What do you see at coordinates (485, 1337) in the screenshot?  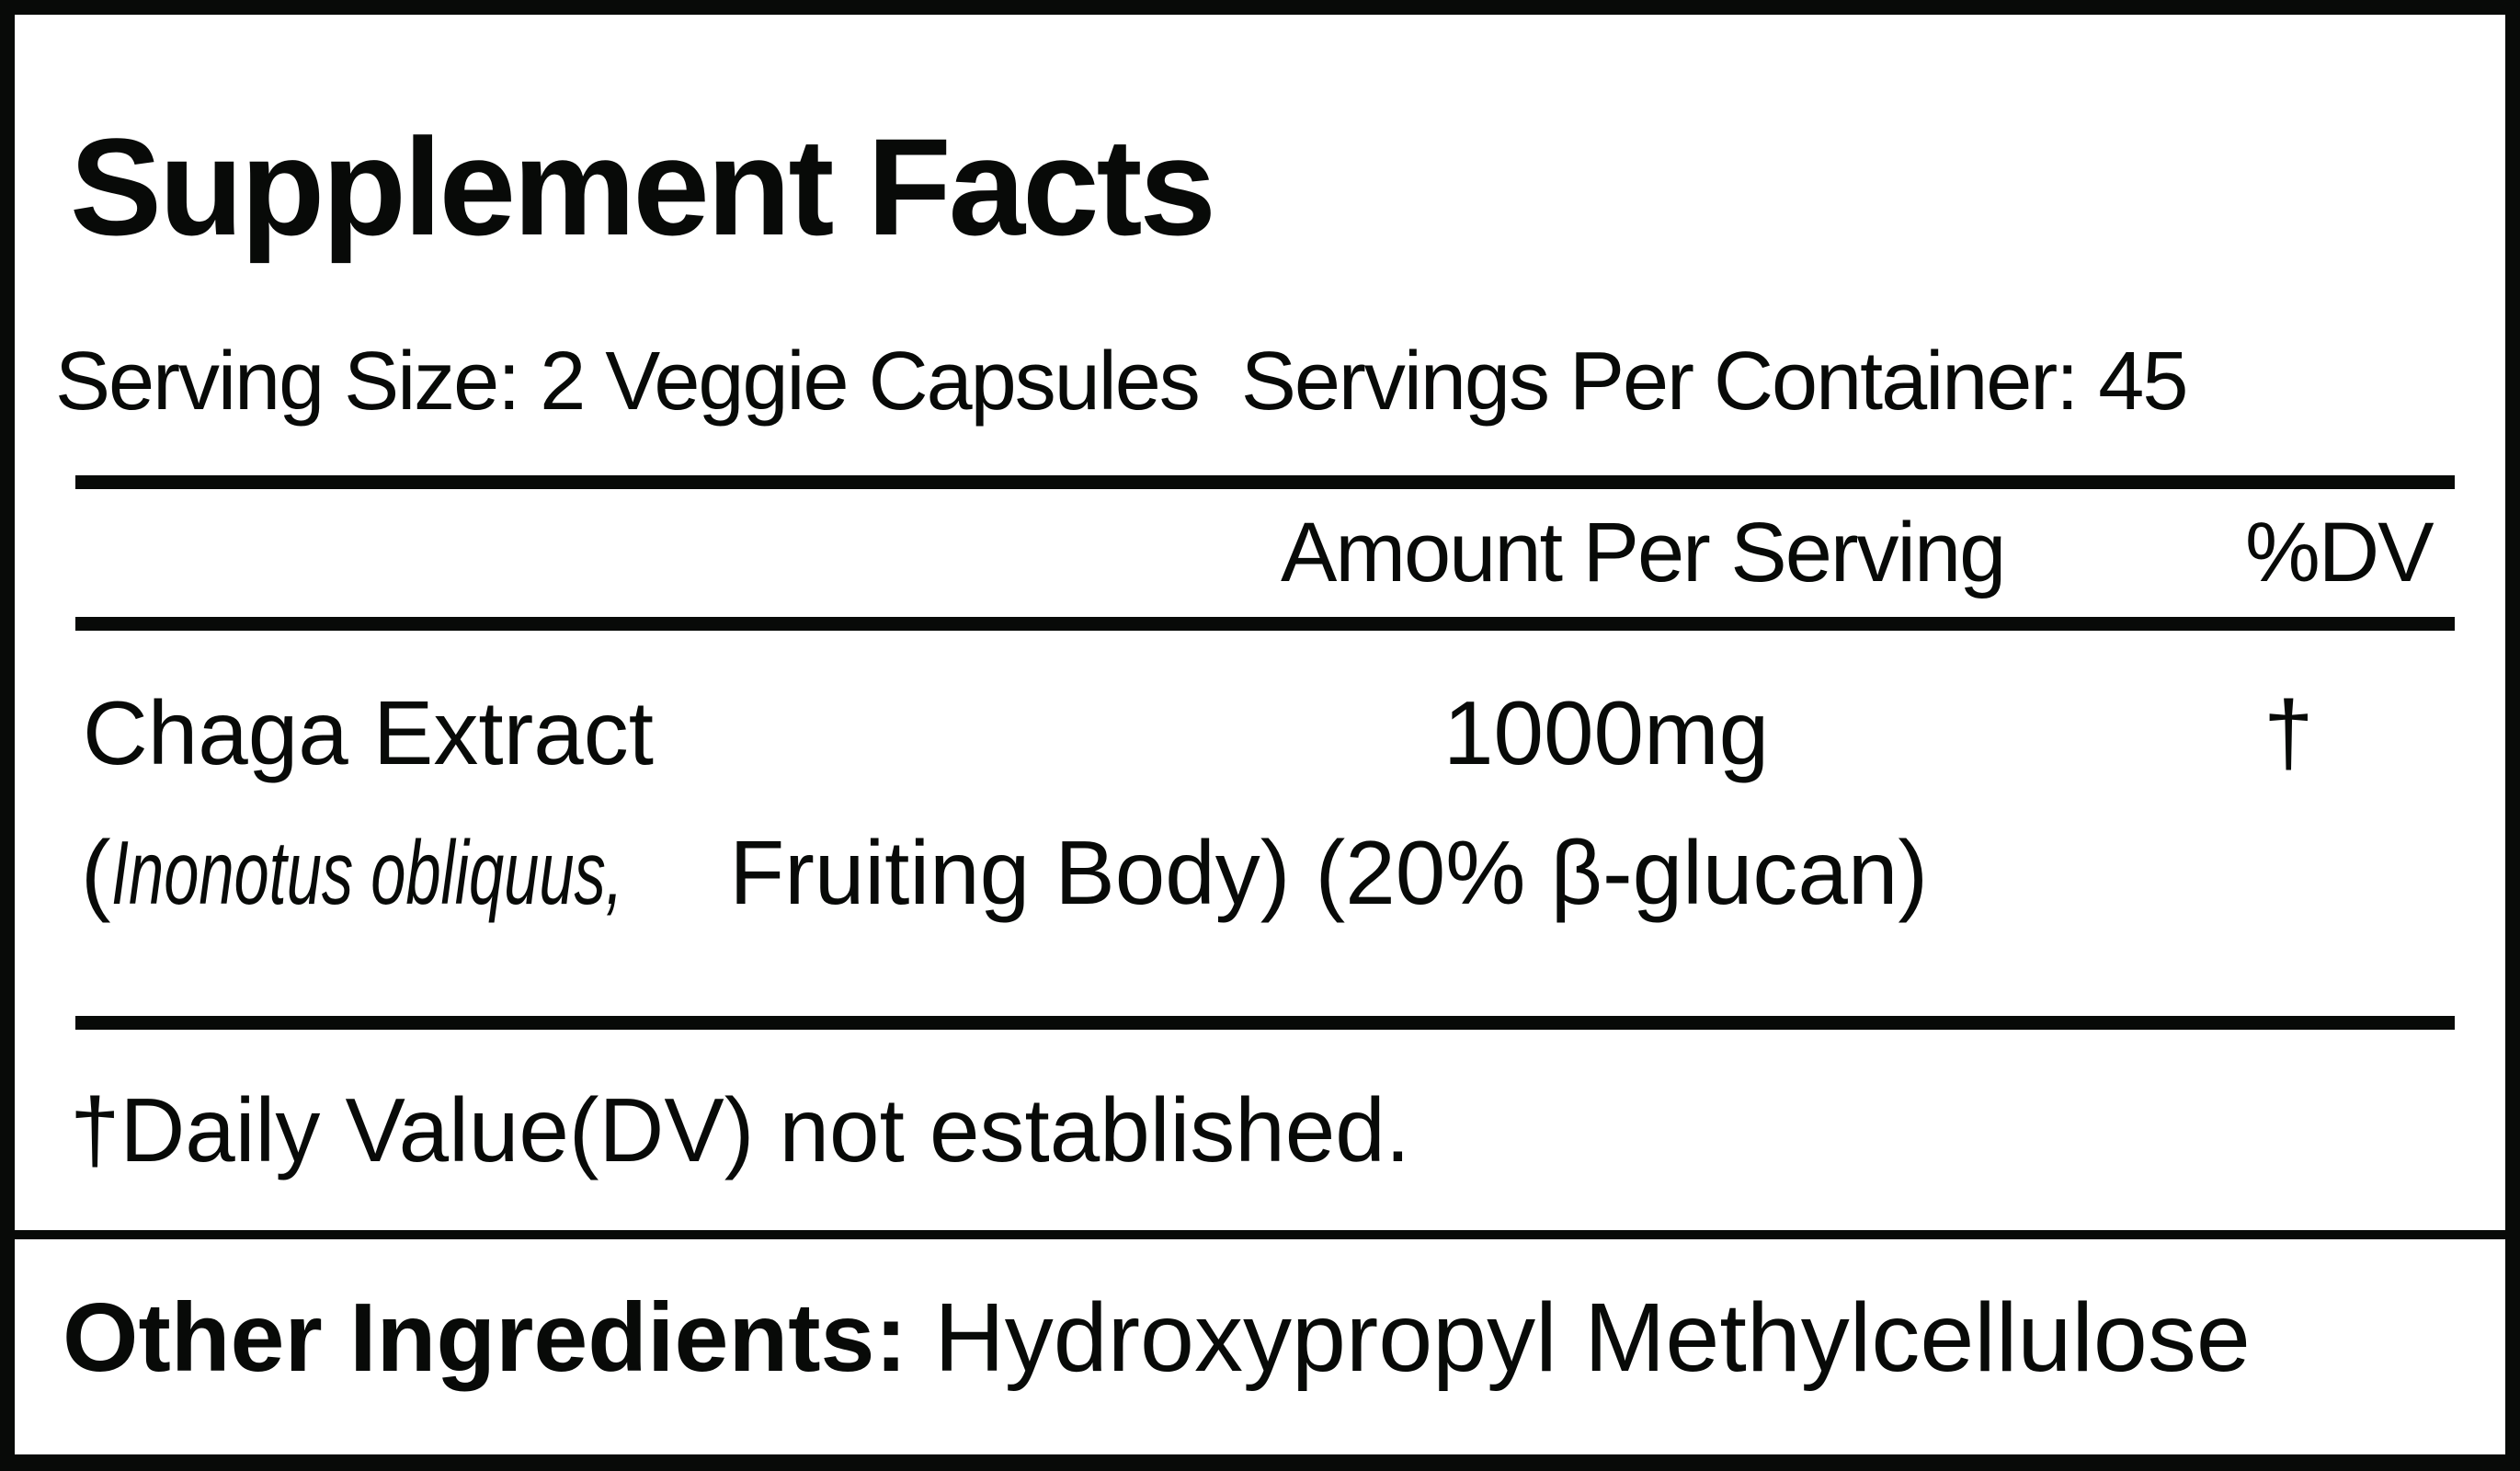 I see `other-ingredients-label: Other Ingredients:` at bounding box center [485, 1337].